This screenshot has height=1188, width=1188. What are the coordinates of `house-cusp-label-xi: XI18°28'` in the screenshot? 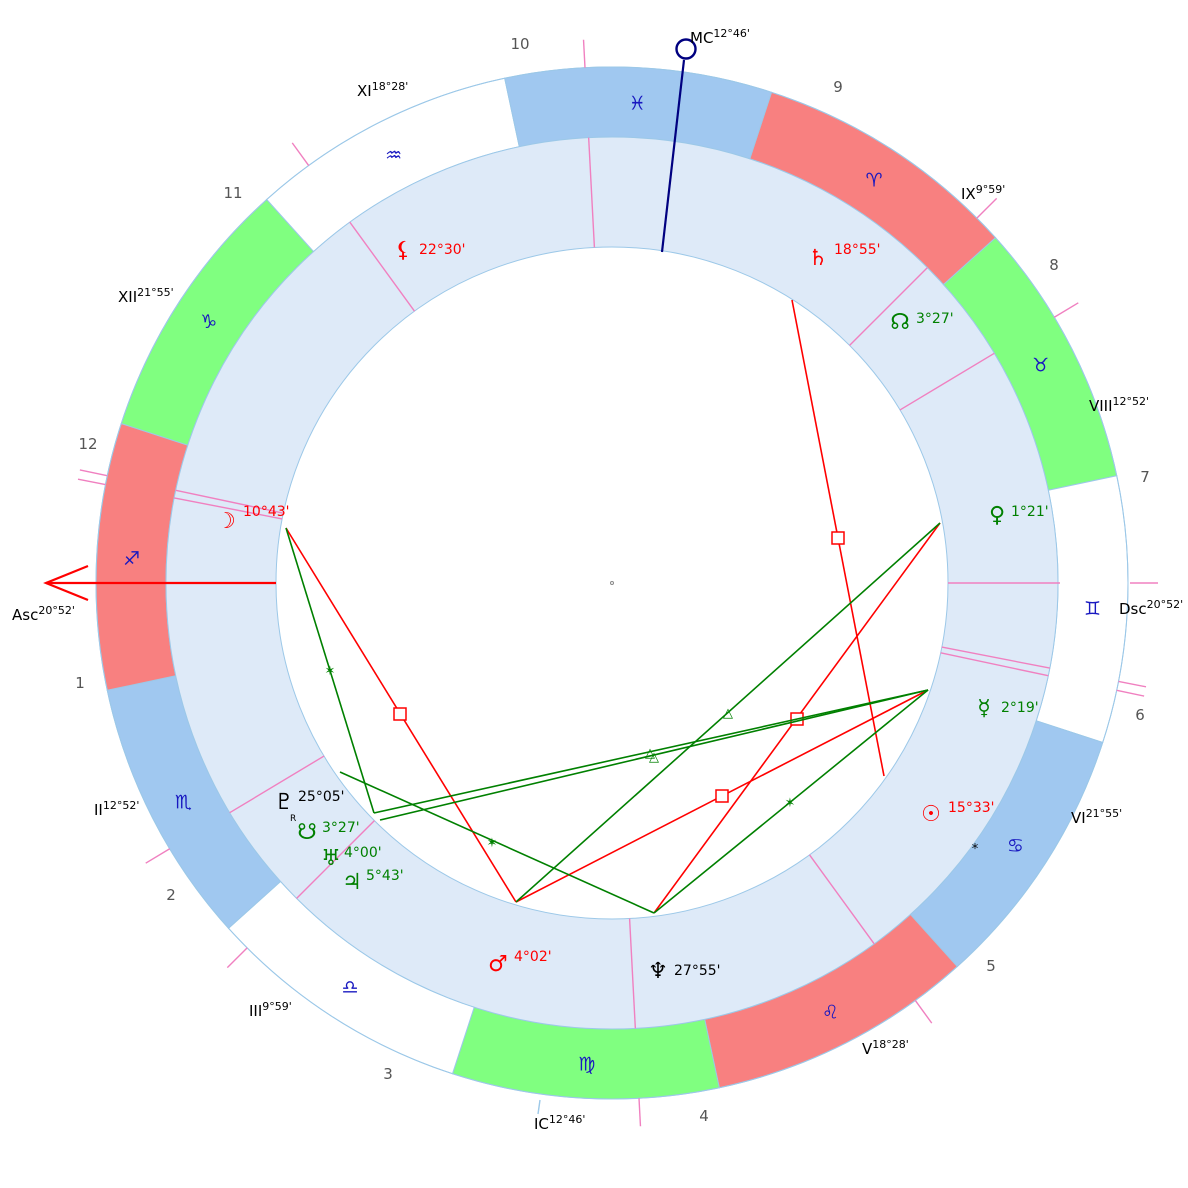 It's located at (382, 90).